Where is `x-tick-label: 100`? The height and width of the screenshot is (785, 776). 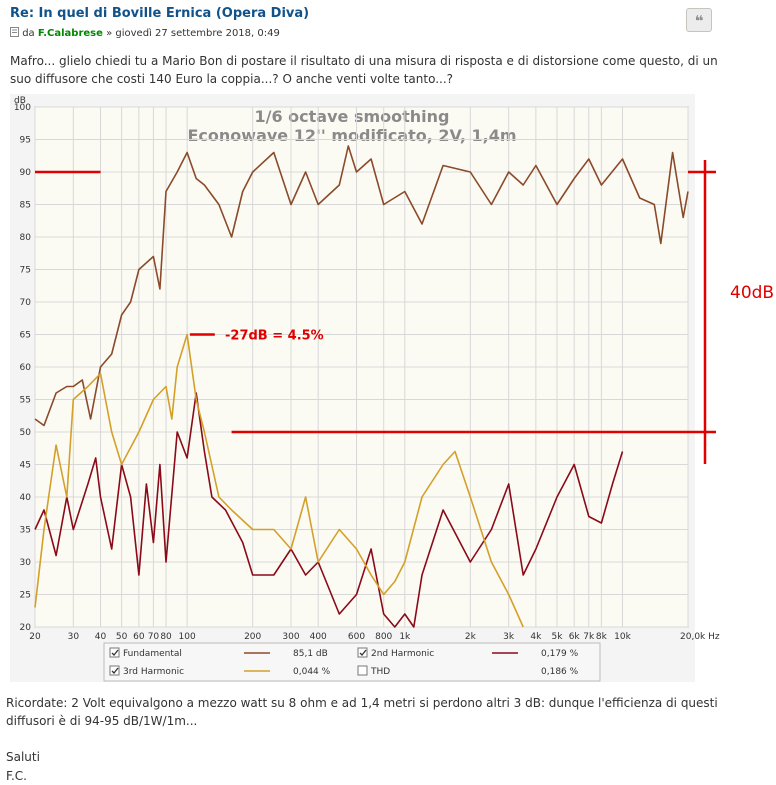
x-tick-label: 100 is located at coordinates (187, 637).